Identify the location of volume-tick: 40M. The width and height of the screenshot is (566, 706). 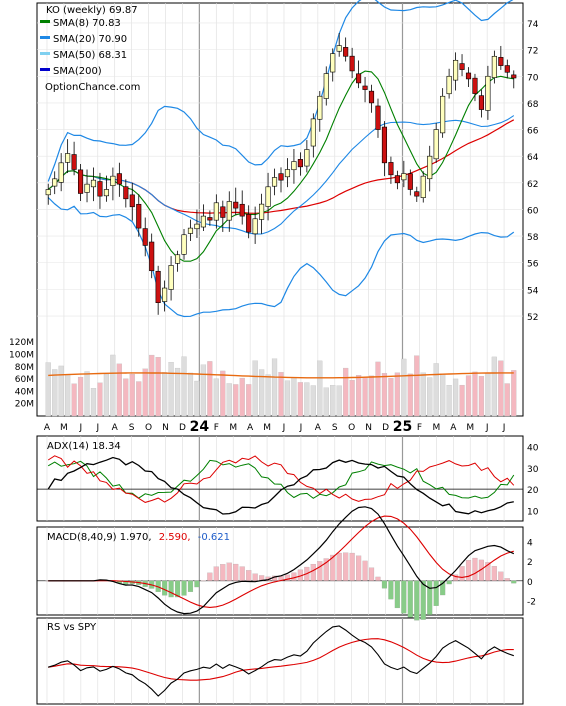
(24, 392).